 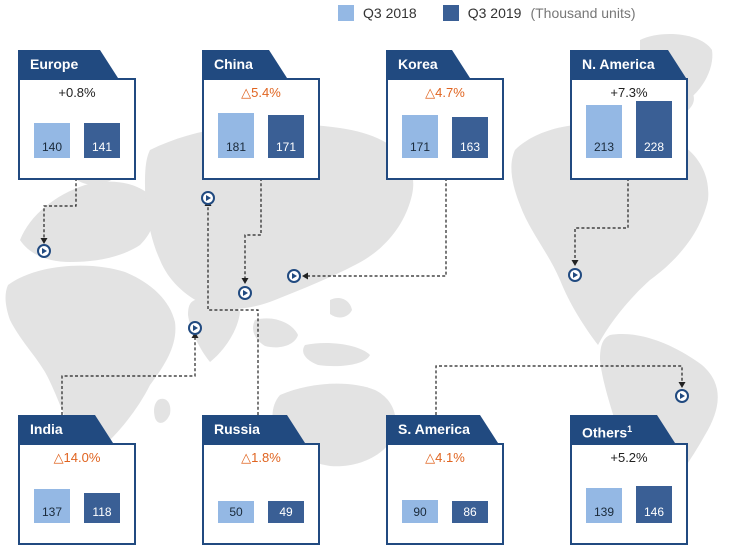 I want to click on region-card-others: Others1 +5.2% 139 146, so click(x=629, y=480).